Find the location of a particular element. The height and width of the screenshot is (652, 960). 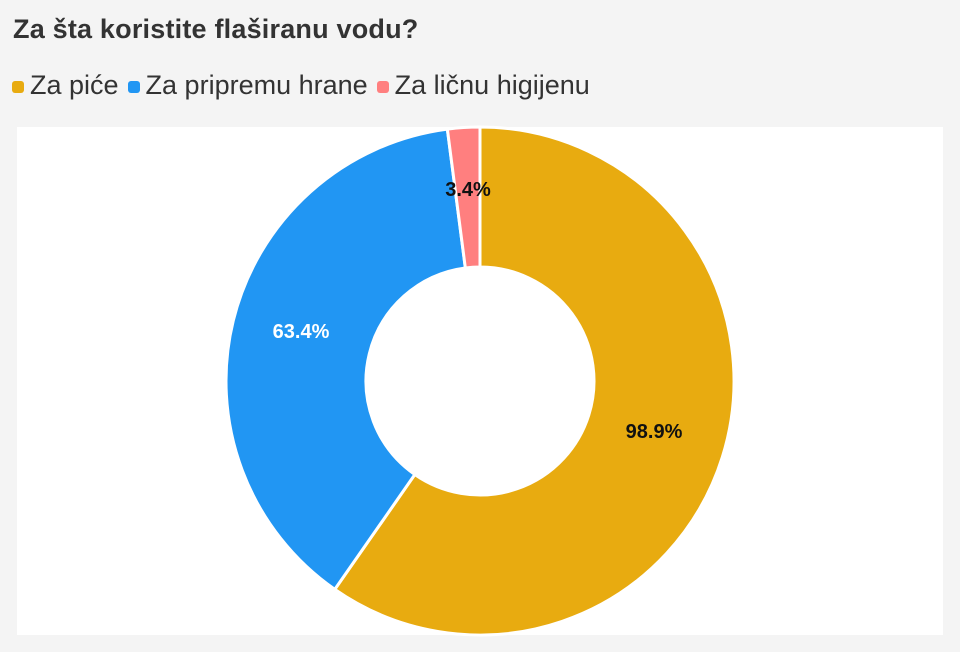

legend-item-drinking: Za piće is located at coordinates (65, 85).